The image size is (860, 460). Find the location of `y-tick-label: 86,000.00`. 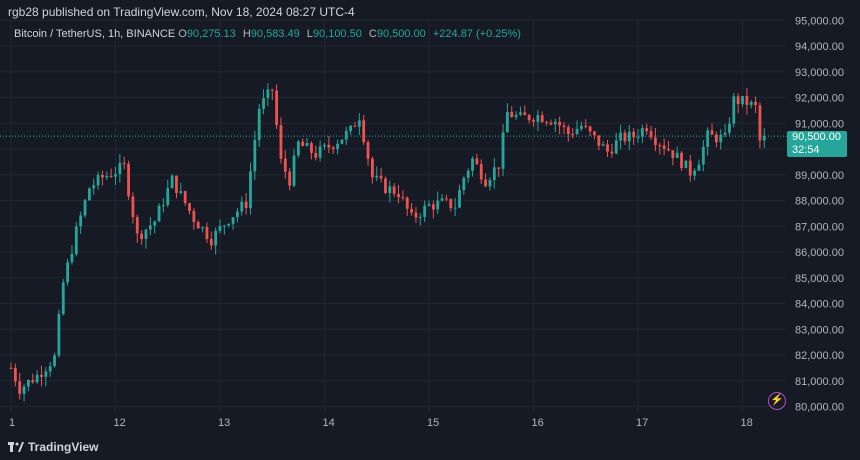

y-tick-label: 86,000.00 is located at coordinates (819, 253).